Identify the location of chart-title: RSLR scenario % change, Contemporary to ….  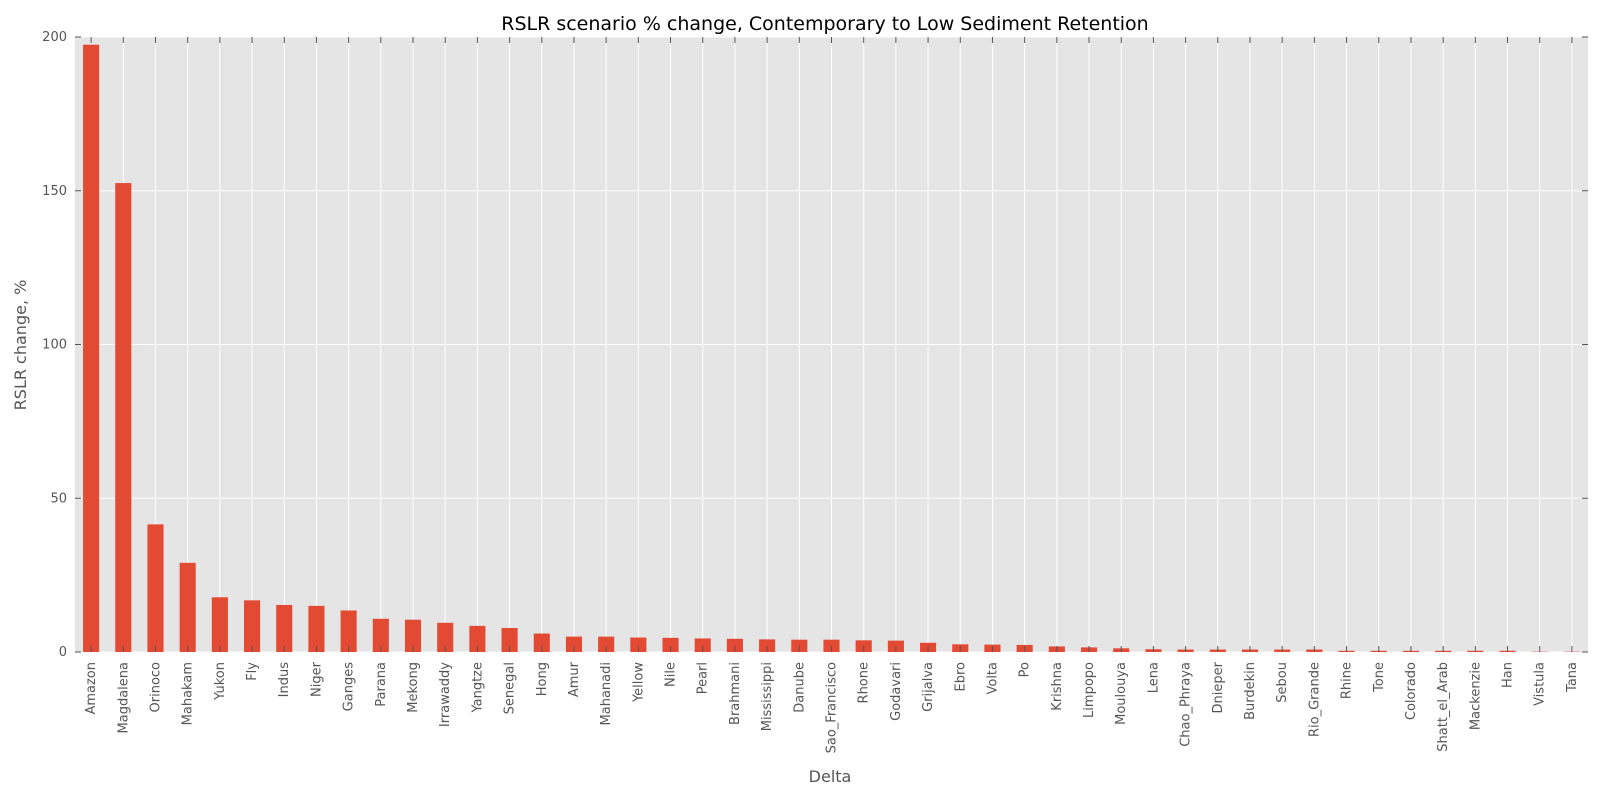
(824, 24).